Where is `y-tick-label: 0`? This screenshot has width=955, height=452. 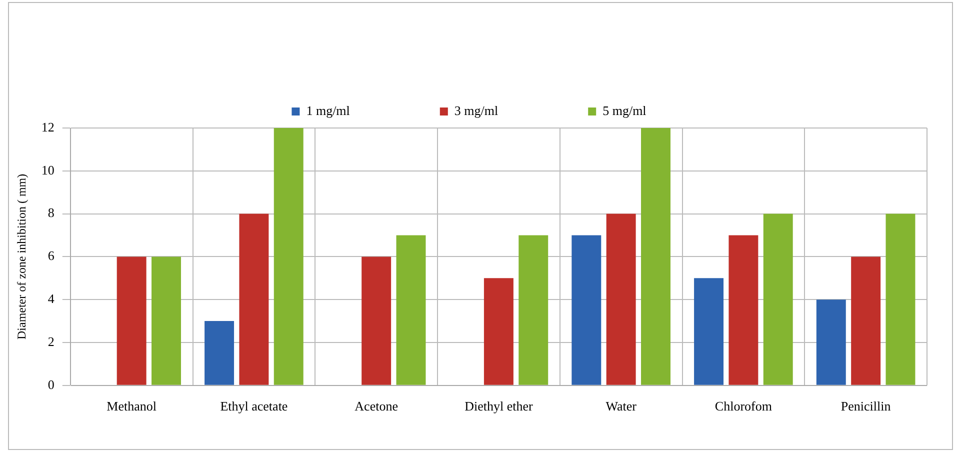
y-tick-label: 0 is located at coordinates (51, 384).